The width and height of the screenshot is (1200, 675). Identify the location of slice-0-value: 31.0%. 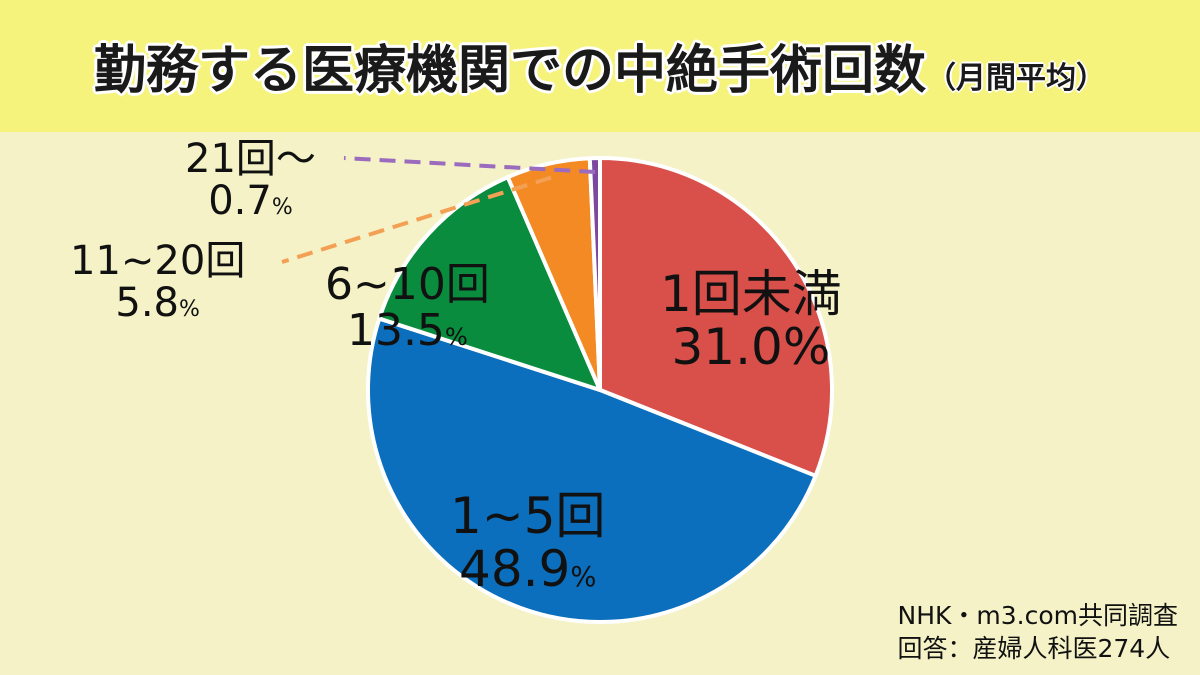
(751, 346).